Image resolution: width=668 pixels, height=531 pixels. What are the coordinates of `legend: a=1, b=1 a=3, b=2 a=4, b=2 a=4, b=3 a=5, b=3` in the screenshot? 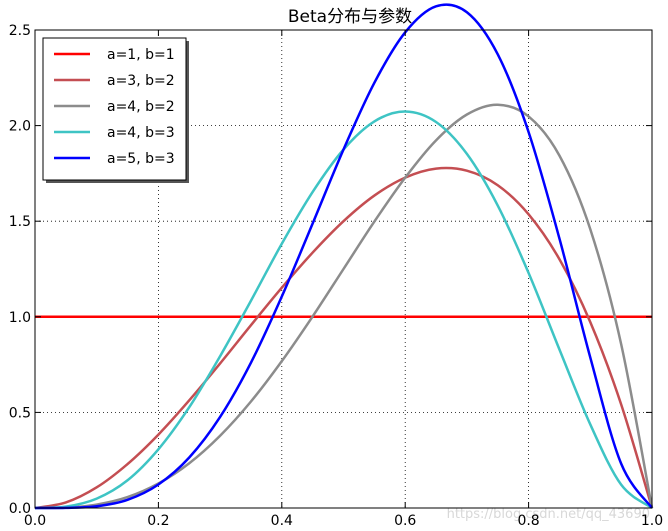 It's located at (115, 110).